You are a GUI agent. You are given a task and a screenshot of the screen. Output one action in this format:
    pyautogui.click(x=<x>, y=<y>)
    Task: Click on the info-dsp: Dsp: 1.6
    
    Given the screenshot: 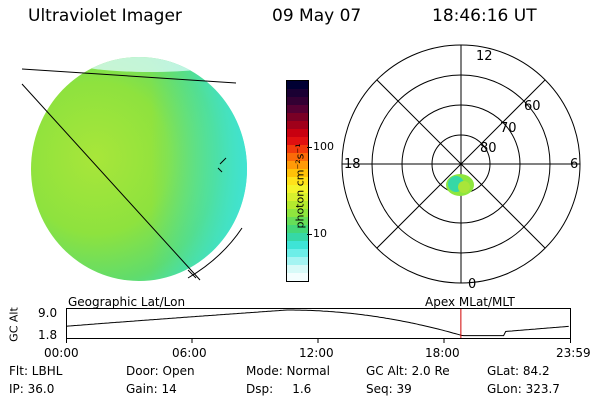 What is the action you would take?
    pyautogui.click(x=279, y=389)
    